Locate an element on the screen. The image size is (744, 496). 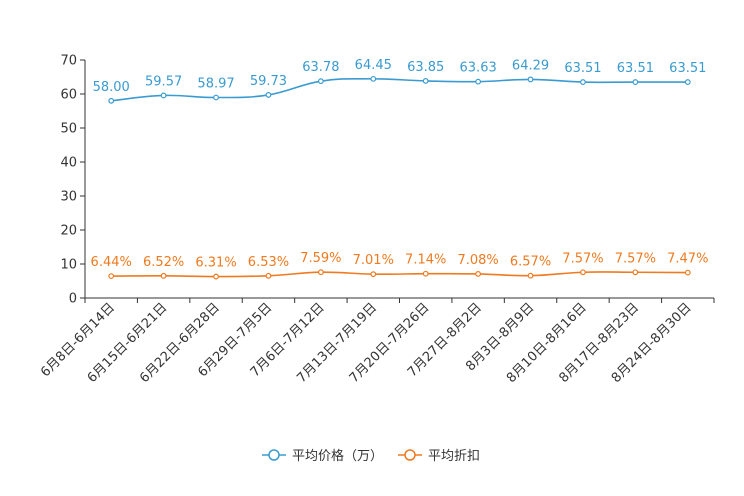
legend-item-1: 平均折扣 is located at coordinates (439, 456).